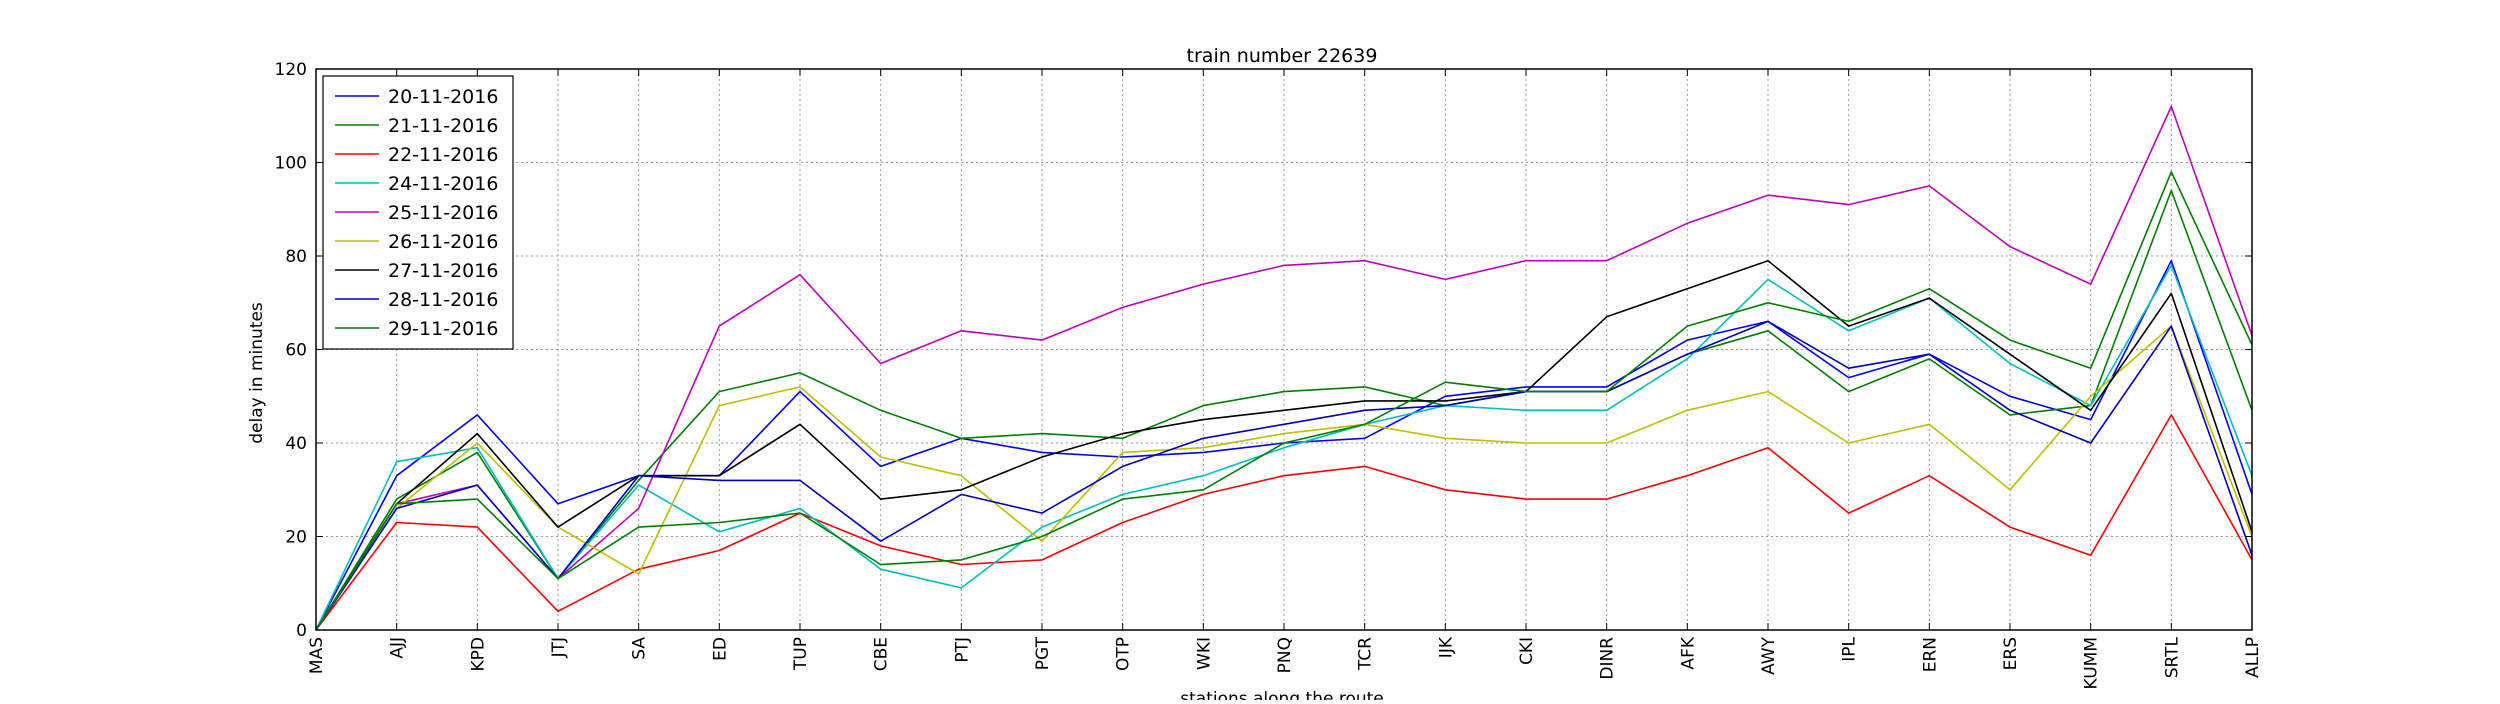 Image resolution: width=2500 pixels, height=704 pixels. I want to click on y-tick-label: 60, so click(296, 351).